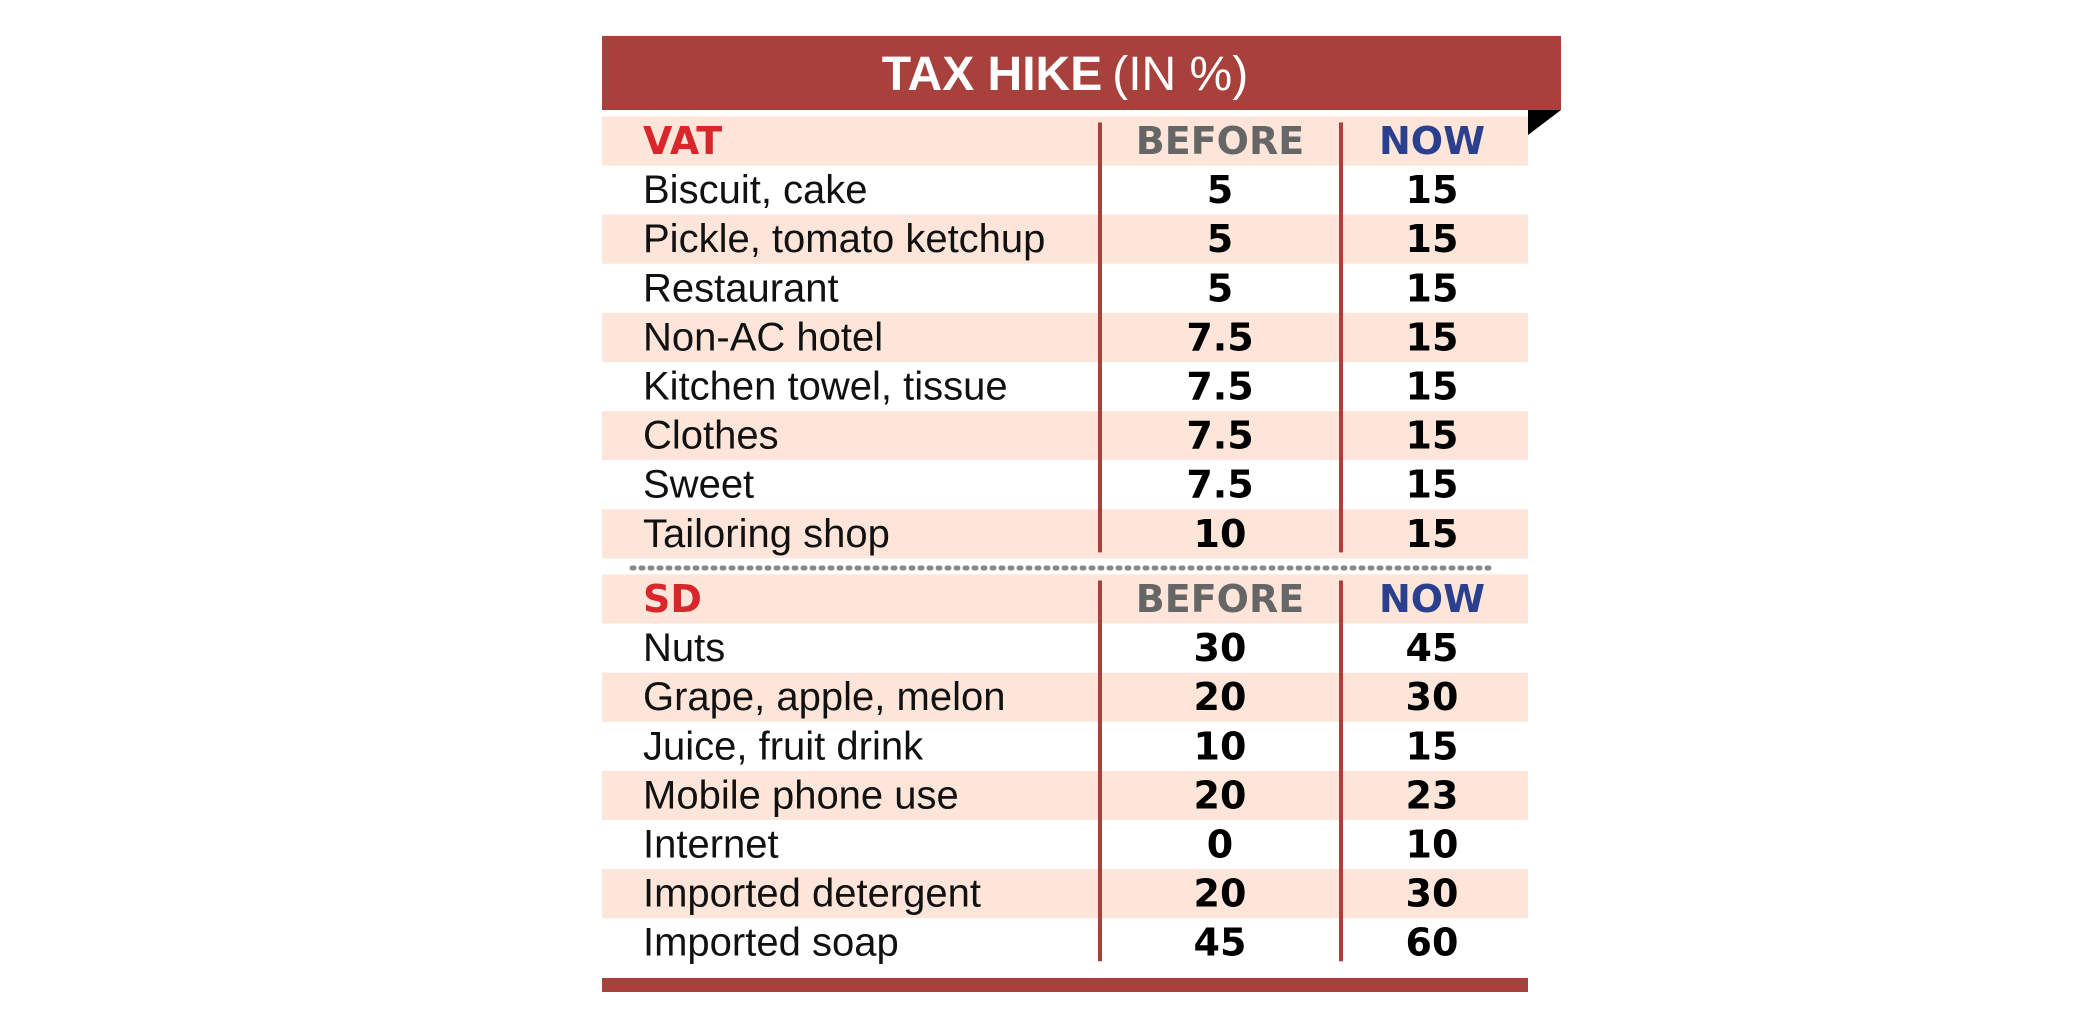 The height and width of the screenshot is (1013, 2100). What do you see at coordinates (682, 141) in the screenshot?
I see `column-header: VAT` at bounding box center [682, 141].